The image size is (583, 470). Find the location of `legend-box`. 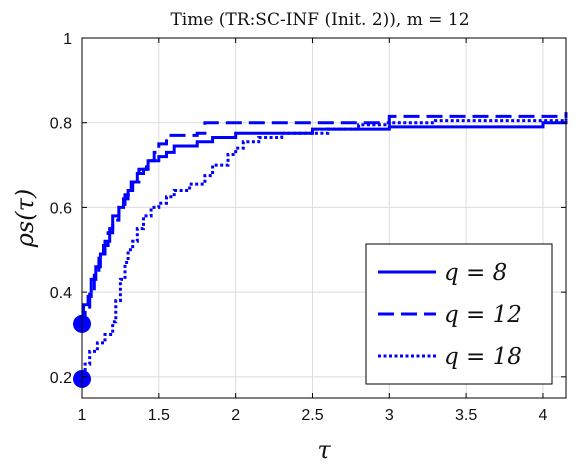

legend-box is located at coordinates (459, 314).